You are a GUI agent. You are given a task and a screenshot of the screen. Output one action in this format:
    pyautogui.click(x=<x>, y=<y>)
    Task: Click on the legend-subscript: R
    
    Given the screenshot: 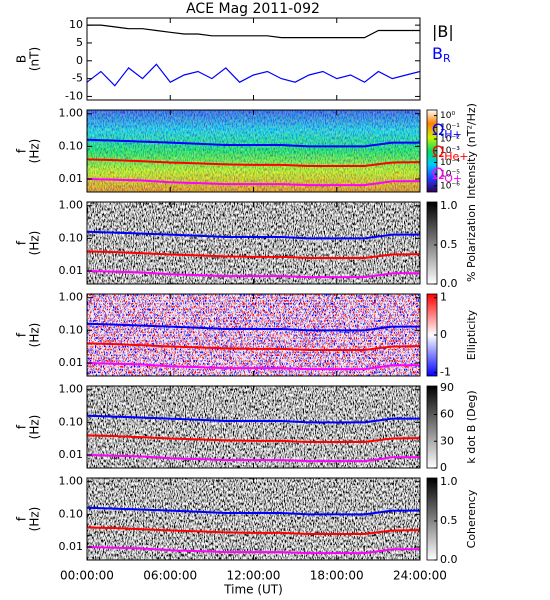 What is the action you would take?
    pyautogui.click(x=447, y=58)
    